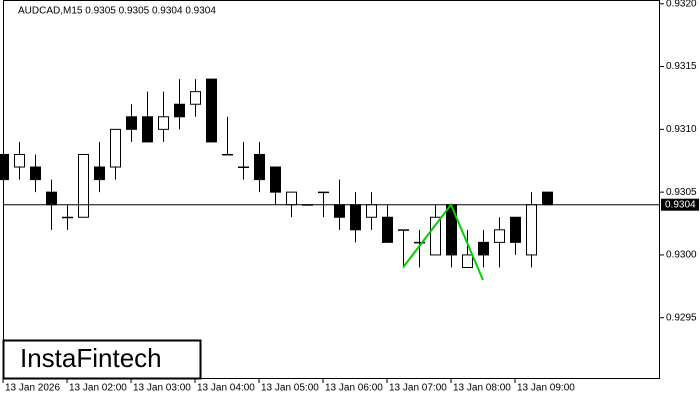  I want to click on chart-title: AUDCAD,M15 0.9305 0.9305 0.9304 0.9304, so click(117, 11).